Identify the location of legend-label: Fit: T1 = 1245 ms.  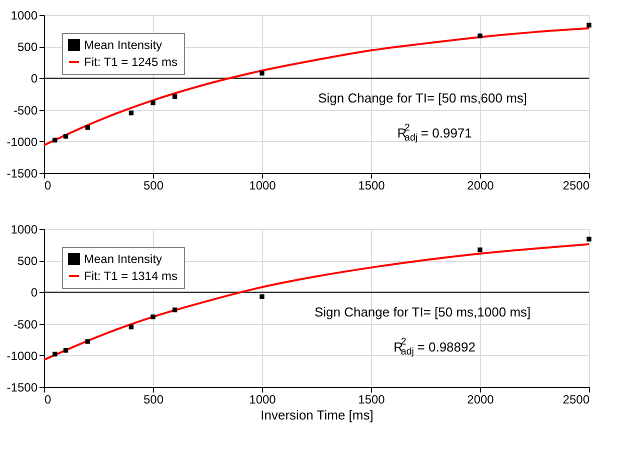
(131, 62).